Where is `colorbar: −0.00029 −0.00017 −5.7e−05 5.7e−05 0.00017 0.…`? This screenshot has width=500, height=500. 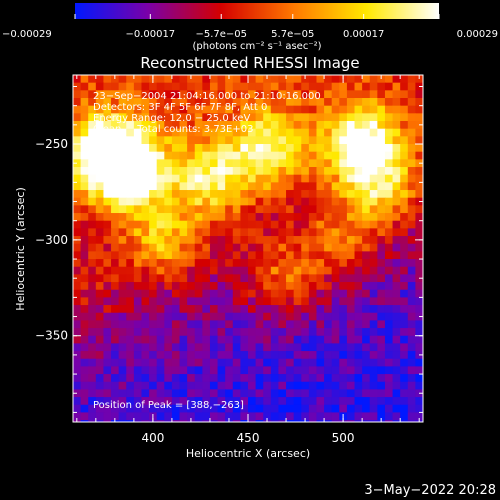
colorbar: −0.00029 −0.00017 −5.7e−05 5.7e−05 0.00017 0.… is located at coordinates (250, 27).